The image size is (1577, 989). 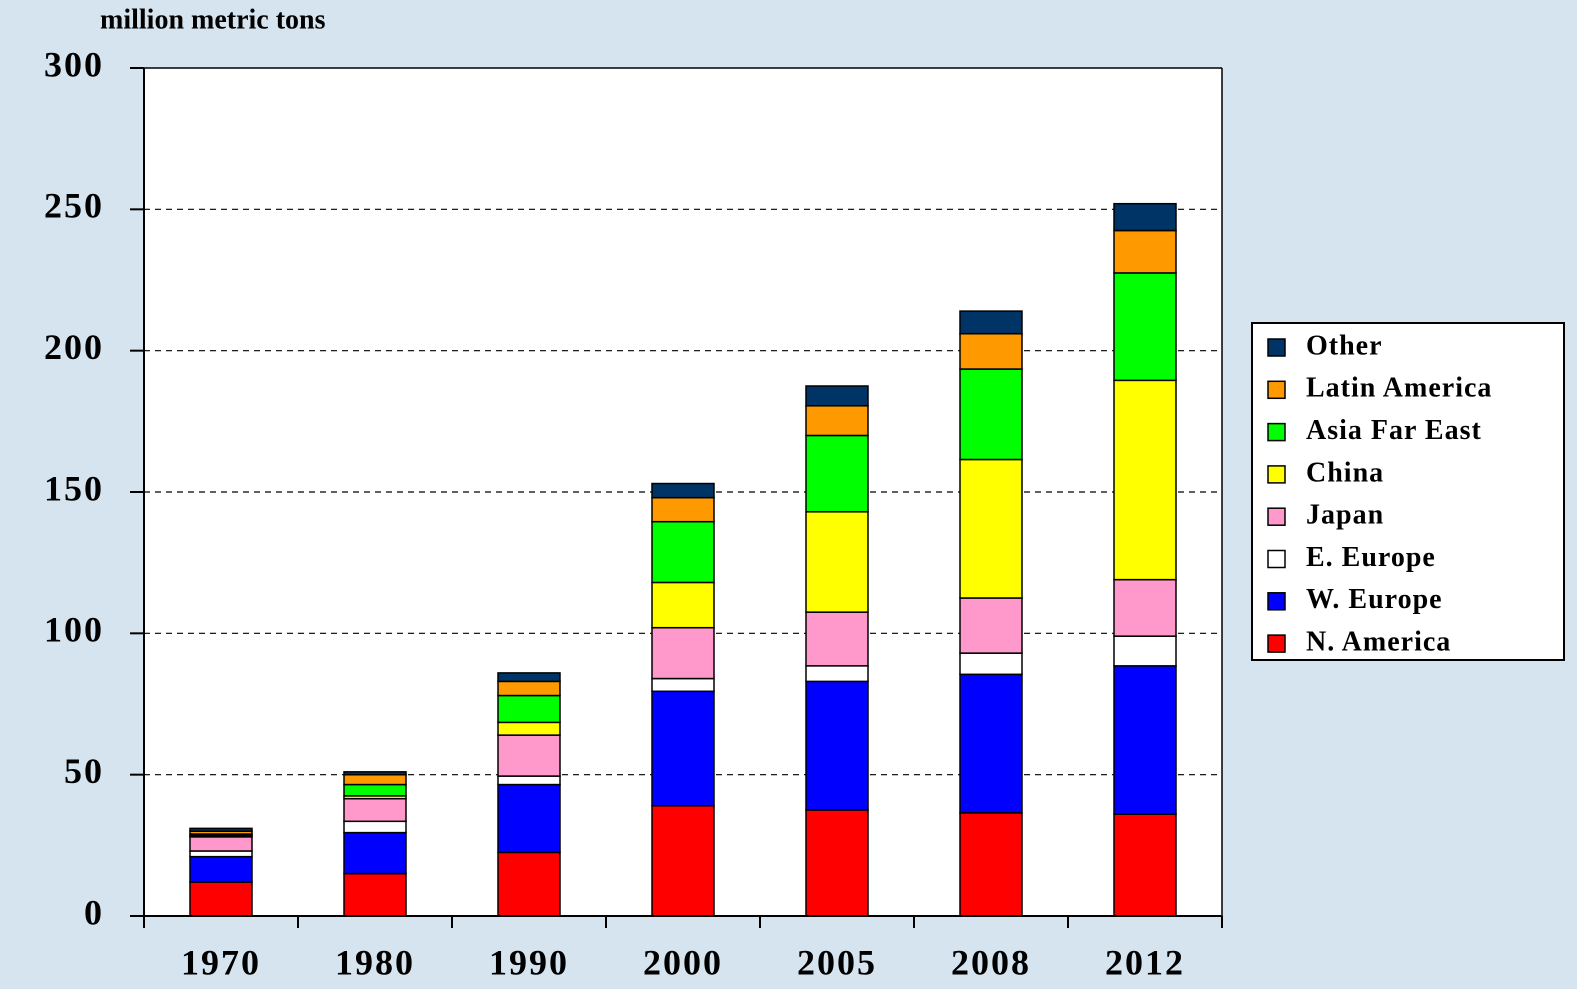 I want to click on legend-label: E. Europe, so click(x=1371, y=557).